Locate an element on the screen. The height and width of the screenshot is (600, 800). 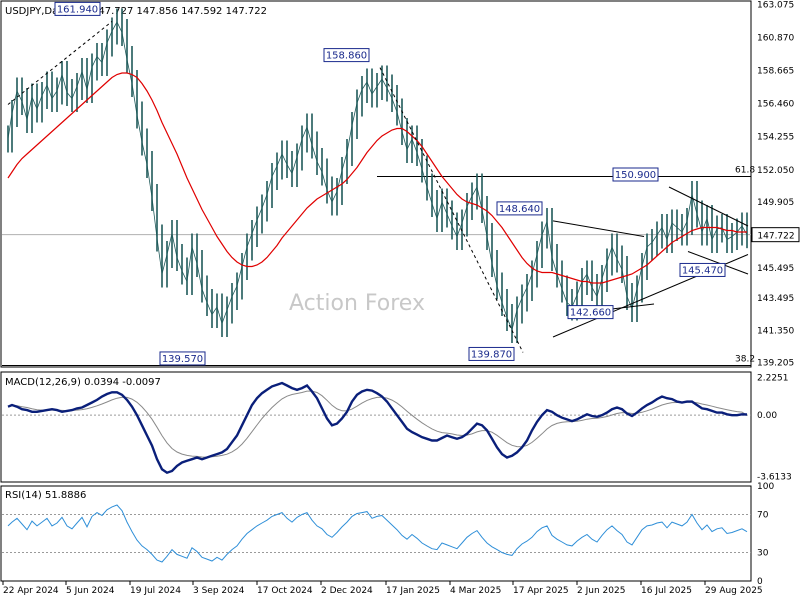
x-tick-label: 3 Sep 2024 is located at coordinates (219, 591).